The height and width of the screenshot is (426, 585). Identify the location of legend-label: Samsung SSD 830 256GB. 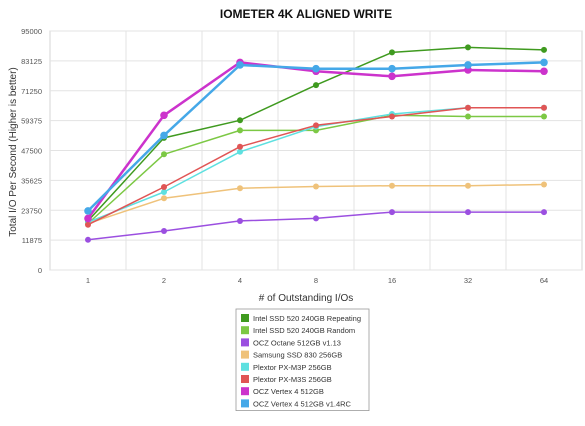
(297, 355).